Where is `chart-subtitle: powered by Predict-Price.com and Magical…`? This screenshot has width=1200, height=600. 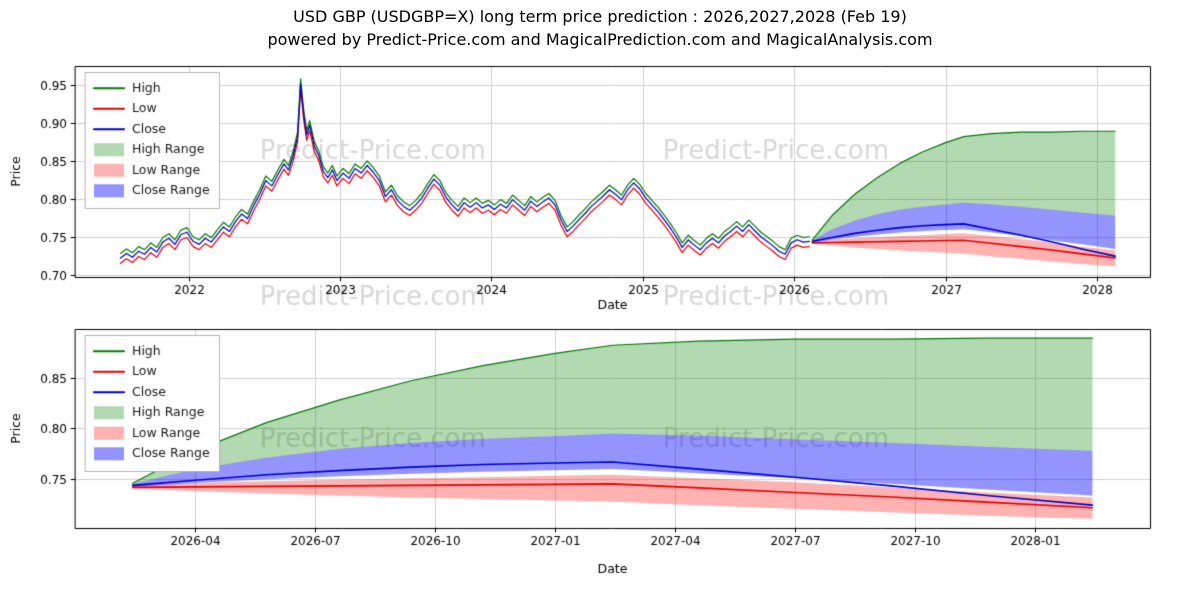 chart-subtitle: powered by Predict-Price.com and Magical… is located at coordinates (600, 39).